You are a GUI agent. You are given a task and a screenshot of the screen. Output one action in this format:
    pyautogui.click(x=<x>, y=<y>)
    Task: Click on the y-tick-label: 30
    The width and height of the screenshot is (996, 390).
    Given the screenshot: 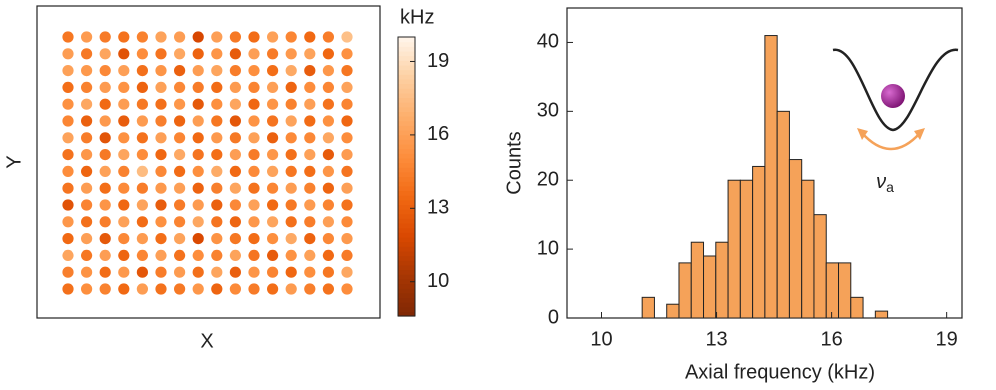 What is the action you would take?
    pyautogui.click(x=548, y=111)
    